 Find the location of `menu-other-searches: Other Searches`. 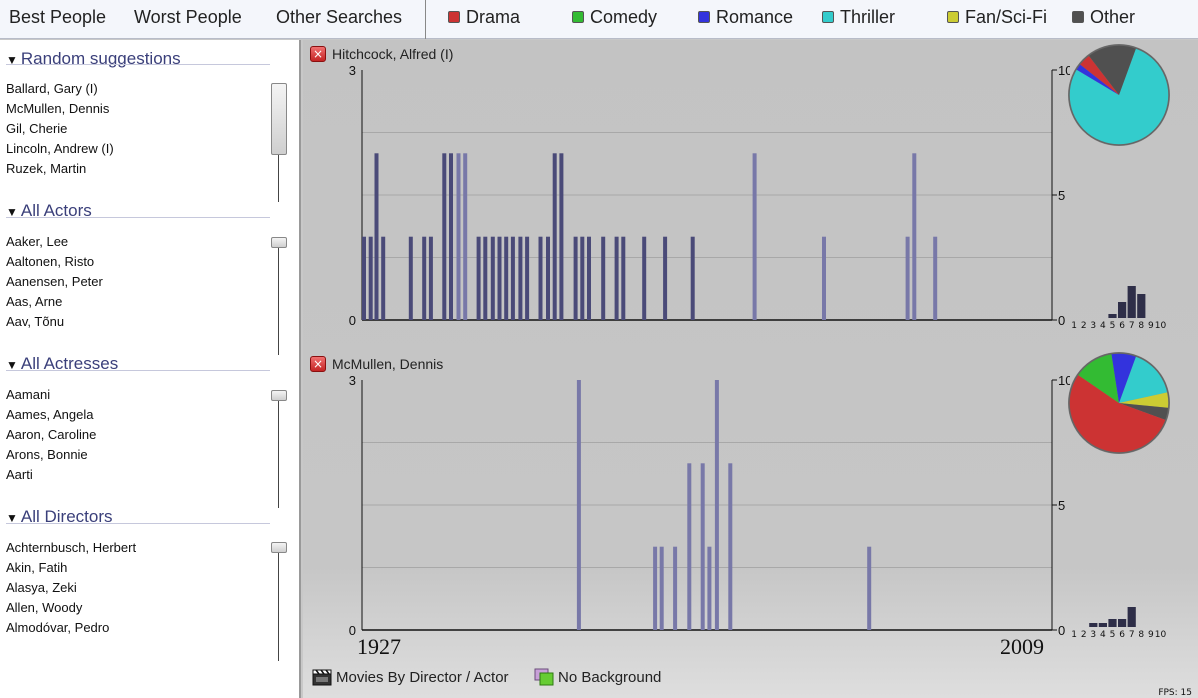

menu-other-searches: Other Searches is located at coordinates (339, 17).